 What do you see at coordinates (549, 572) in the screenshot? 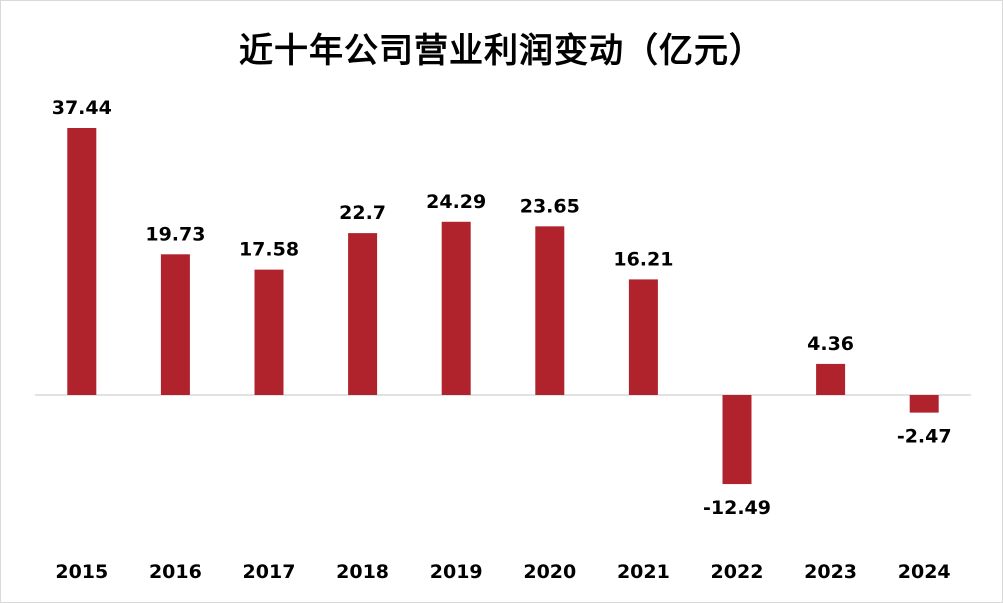
I see `x-tick-label-2020: 2020` at bounding box center [549, 572].